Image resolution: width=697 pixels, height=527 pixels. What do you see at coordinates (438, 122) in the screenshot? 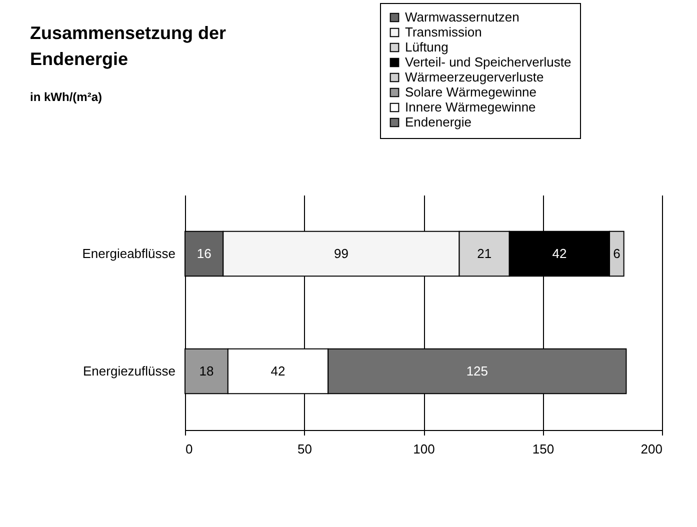
I see `legend-label: Endenergie` at bounding box center [438, 122].